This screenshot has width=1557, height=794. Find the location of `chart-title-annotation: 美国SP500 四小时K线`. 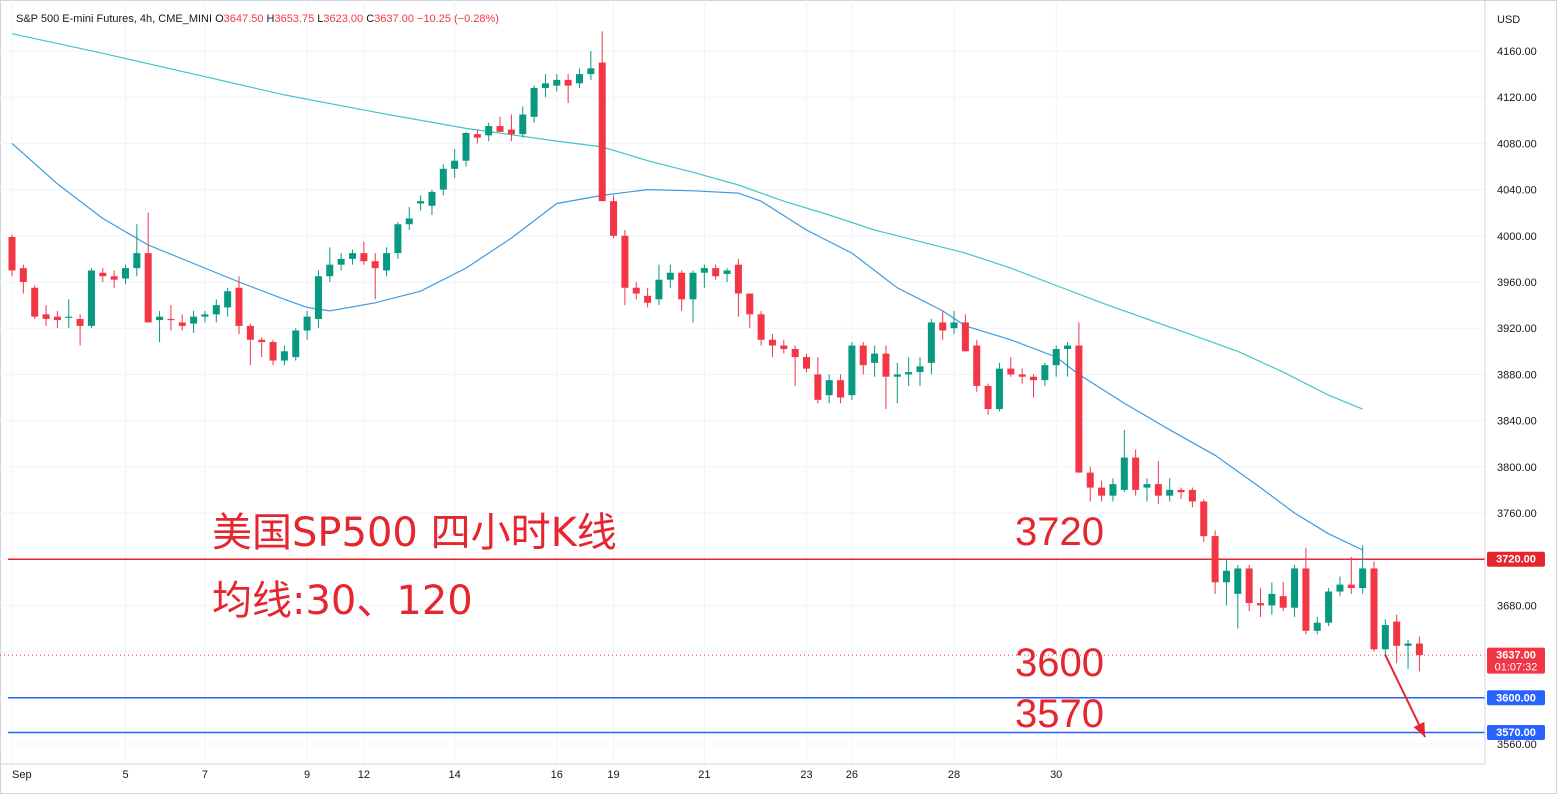

chart-title-annotation: 美国SP500 四小时K线 is located at coordinates (414, 533).